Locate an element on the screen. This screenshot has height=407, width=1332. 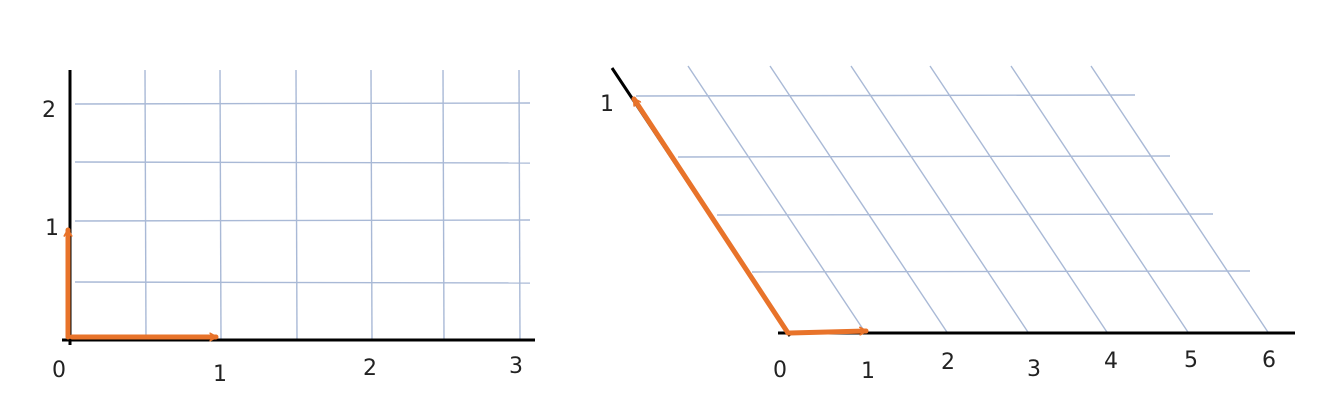
right-skew-tick-label-1: 1 is located at coordinates (607, 104).